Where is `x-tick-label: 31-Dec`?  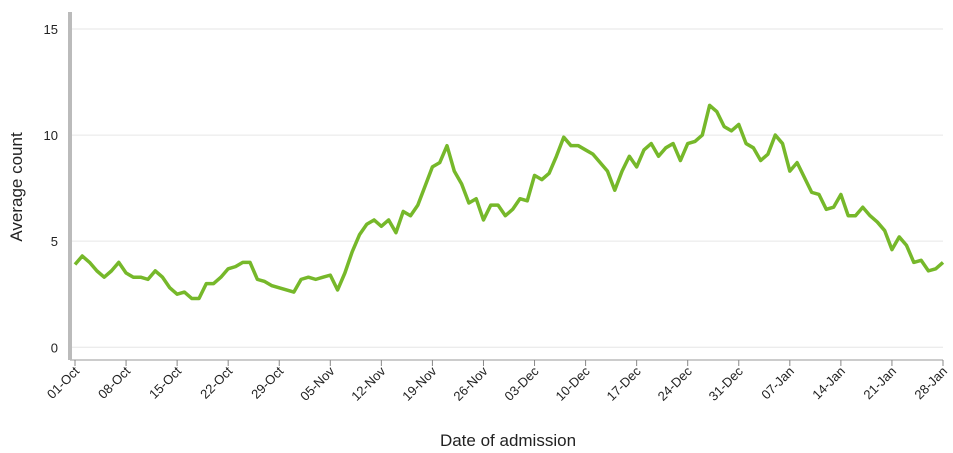 x-tick-label: 31-Dec is located at coordinates (726, 383).